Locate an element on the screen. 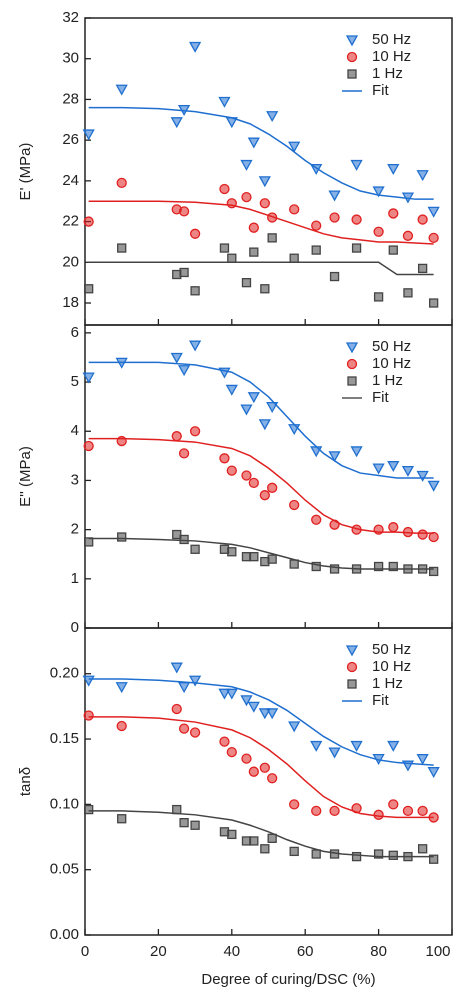  y-axis-label: tanδ is located at coordinates (25, 781).